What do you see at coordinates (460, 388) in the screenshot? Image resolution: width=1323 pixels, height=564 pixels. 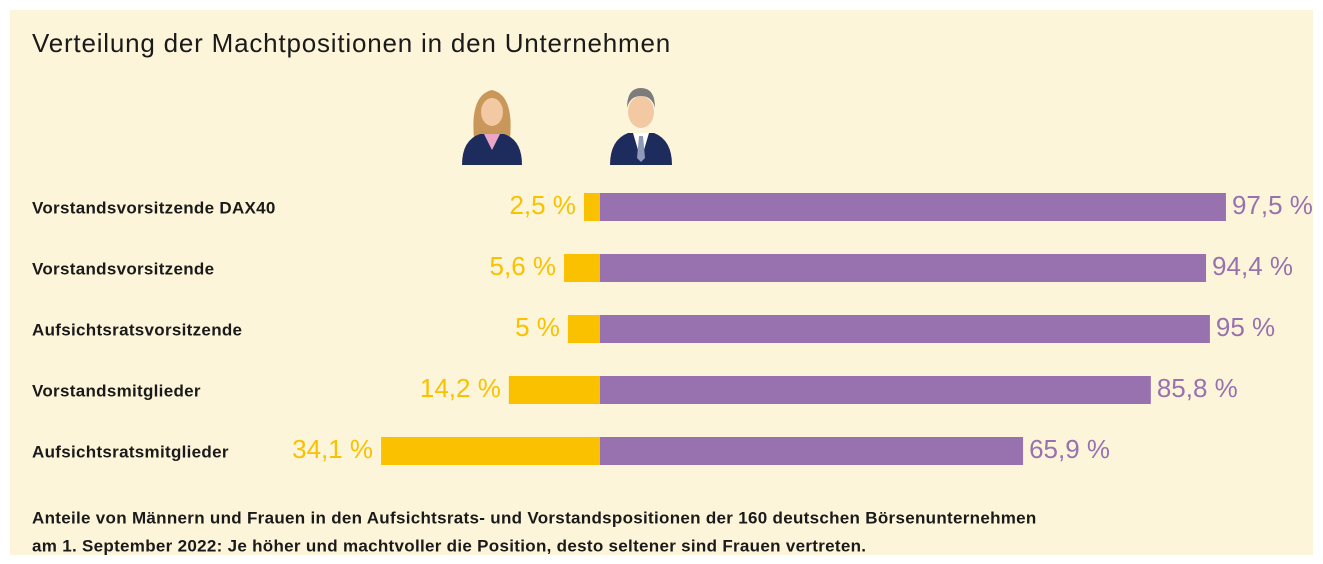 I see `value-label: 14,2 %` at bounding box center [460, 388].